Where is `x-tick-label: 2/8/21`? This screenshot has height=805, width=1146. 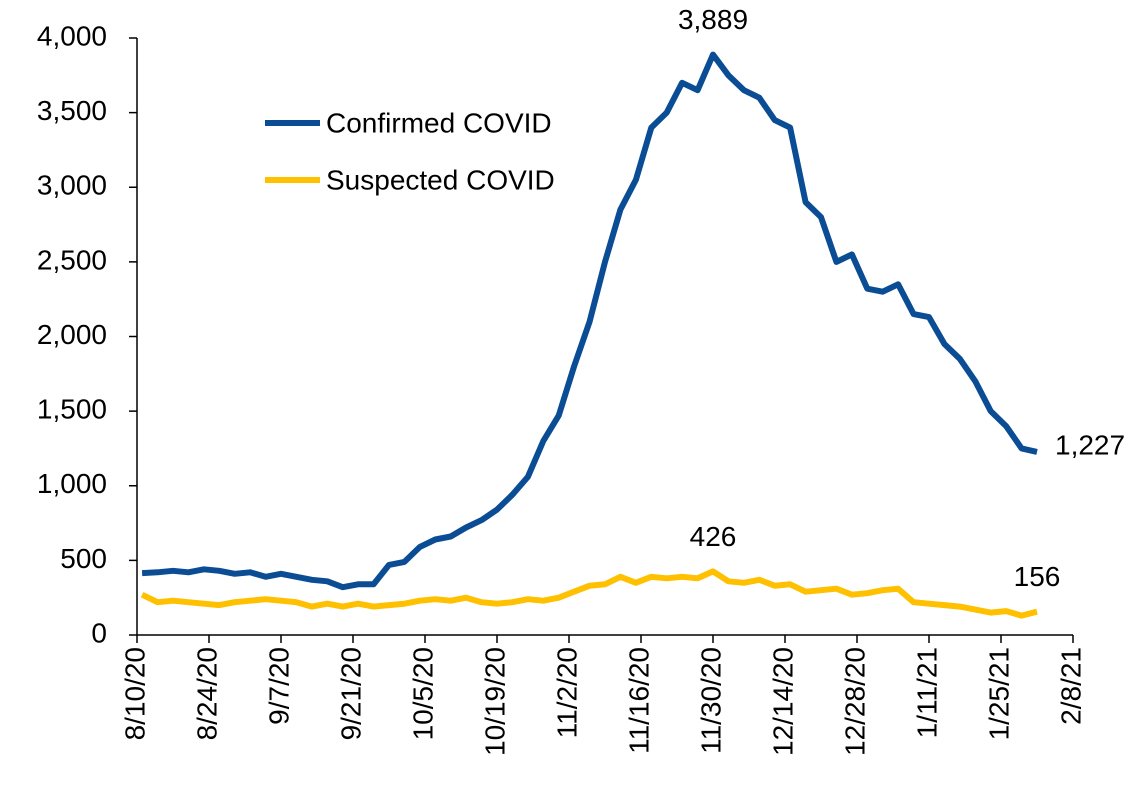
x-tick-label: 2/8/21 is located at coordinates (1070, 686).